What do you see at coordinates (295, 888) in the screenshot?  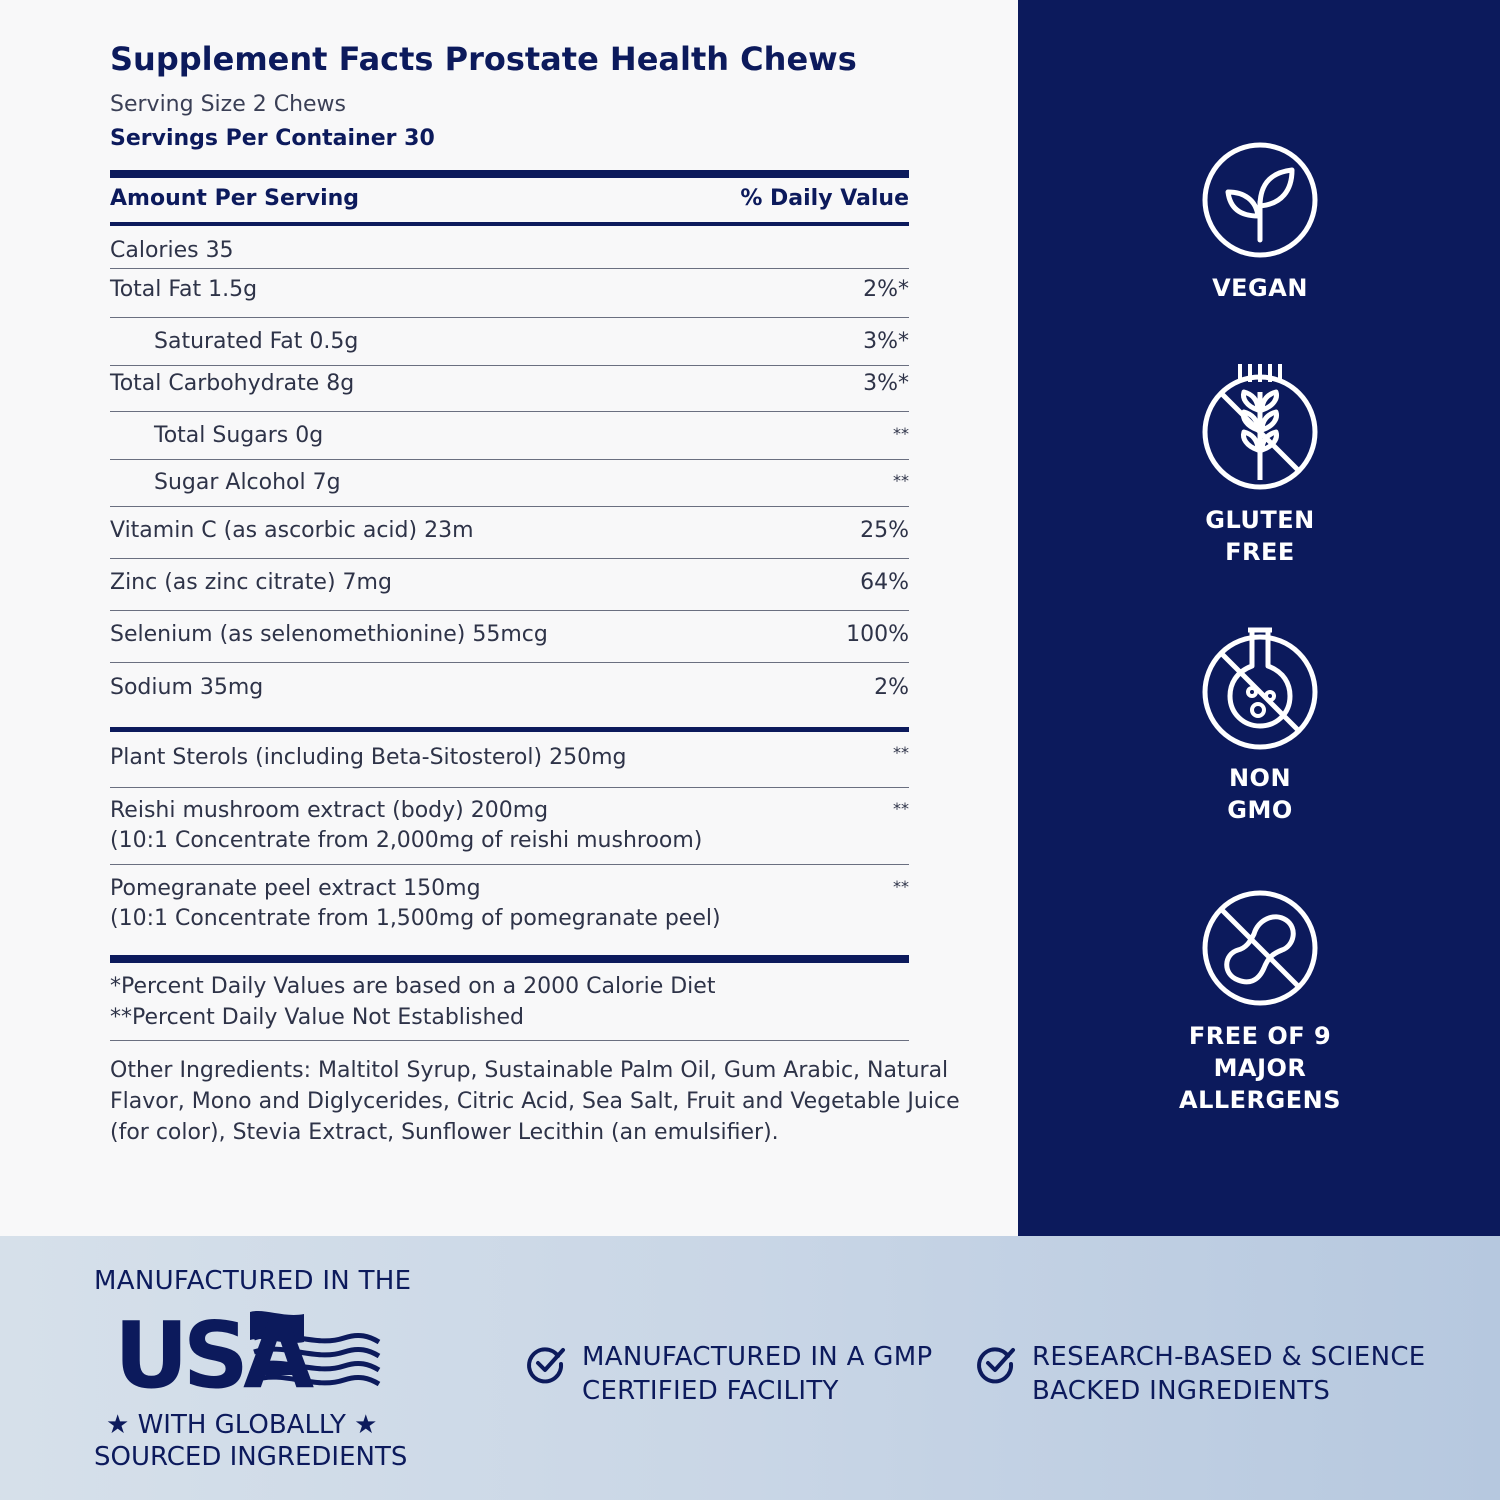 I see `blend-name: Pomegranate peel extract 150mg` at bounding box center [295, 888].